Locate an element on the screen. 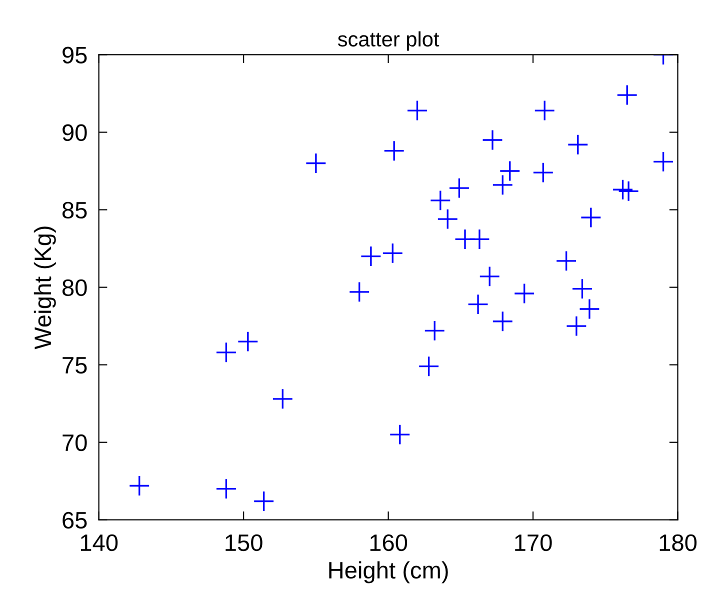  y-tick-label: 85 is located at coordinates (74, 210).